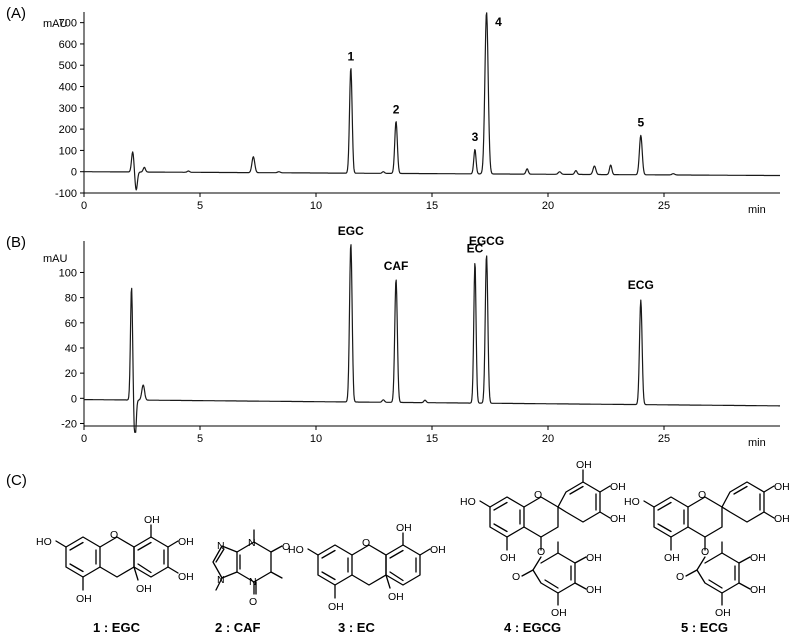  Describe the element at coordinates (115, 574) in the screenshot. I see `structure-egc: O OH OH OH HO OH OH 1 : EGC` at that location.